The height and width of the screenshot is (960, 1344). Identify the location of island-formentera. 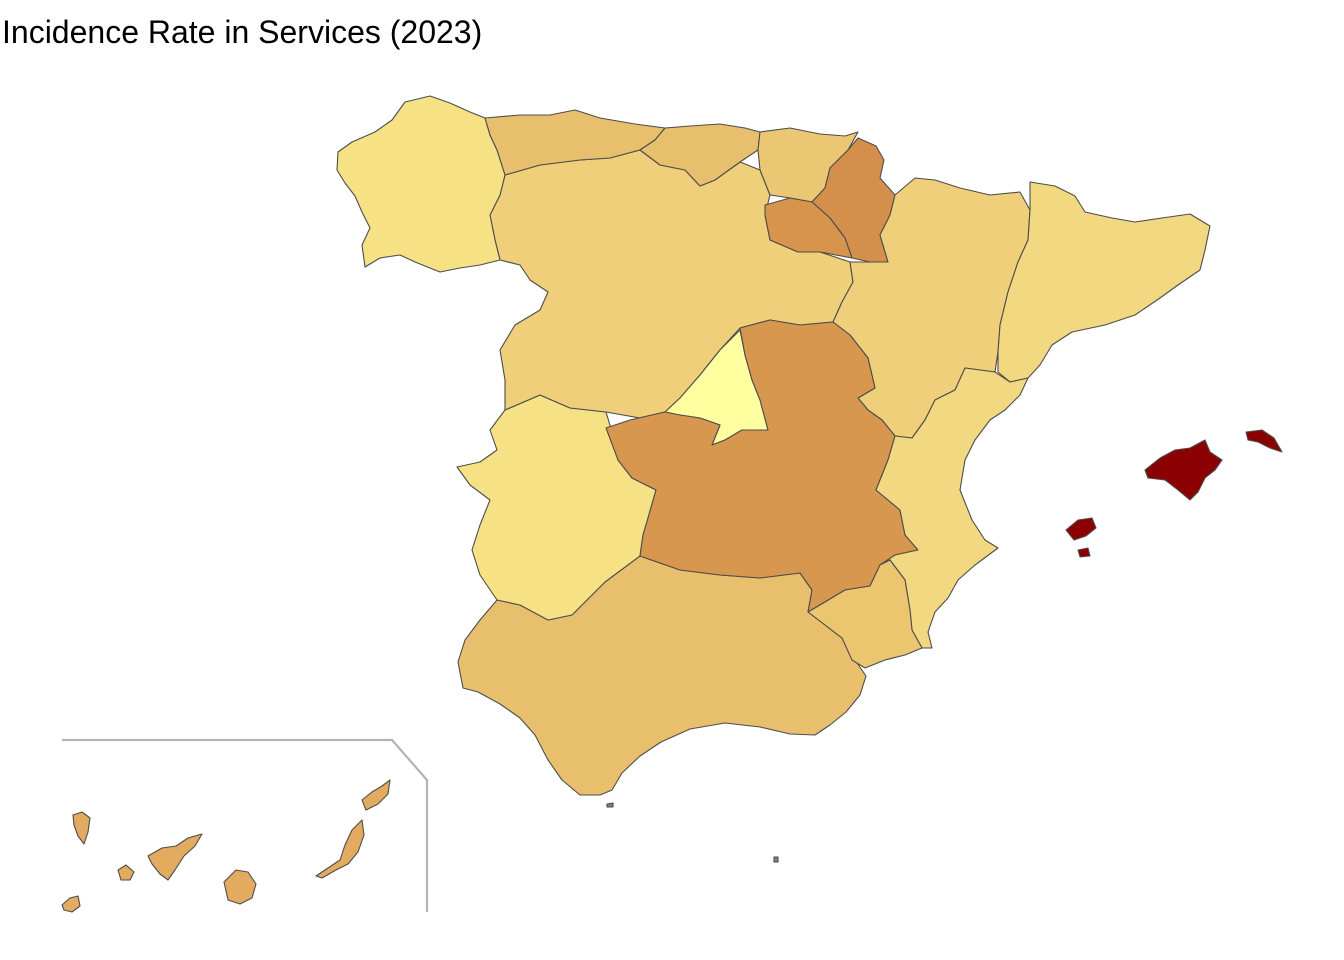
(1084, 552).